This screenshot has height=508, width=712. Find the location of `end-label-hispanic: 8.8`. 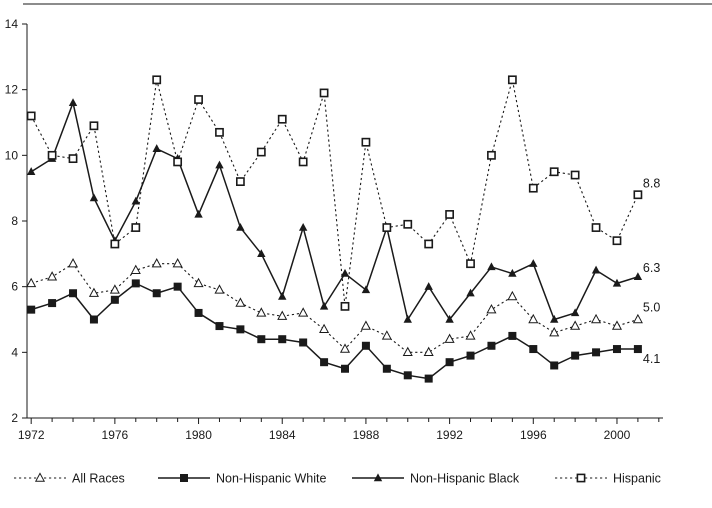

end-label-hispanic: 8.8 is located at coordinates (651, 184).